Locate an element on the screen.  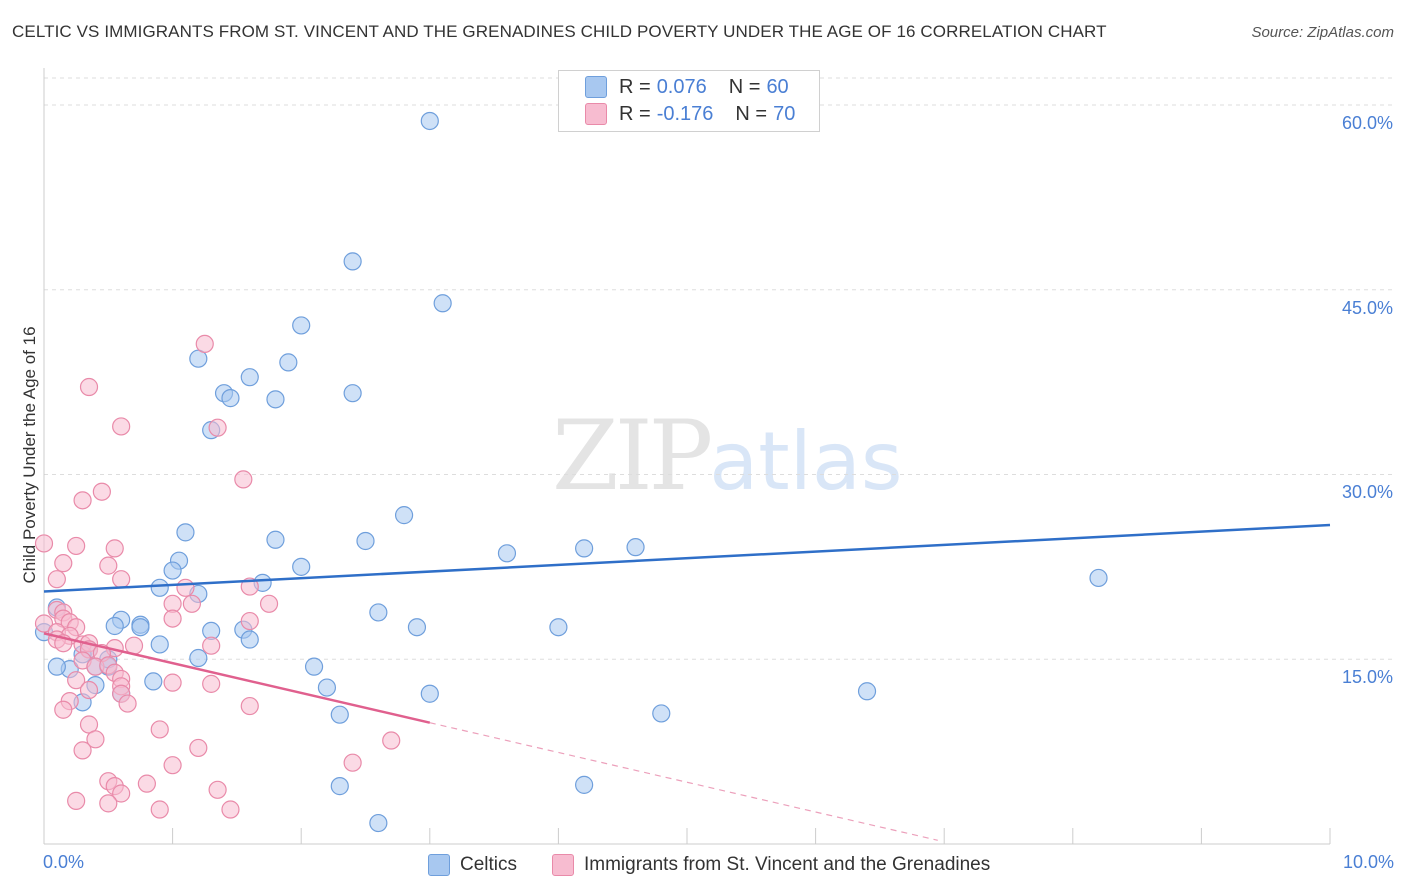
correlation-legend: R = 0.076 N = 60 R = -0.176 N = 70 is located at coordinates (689, 101).